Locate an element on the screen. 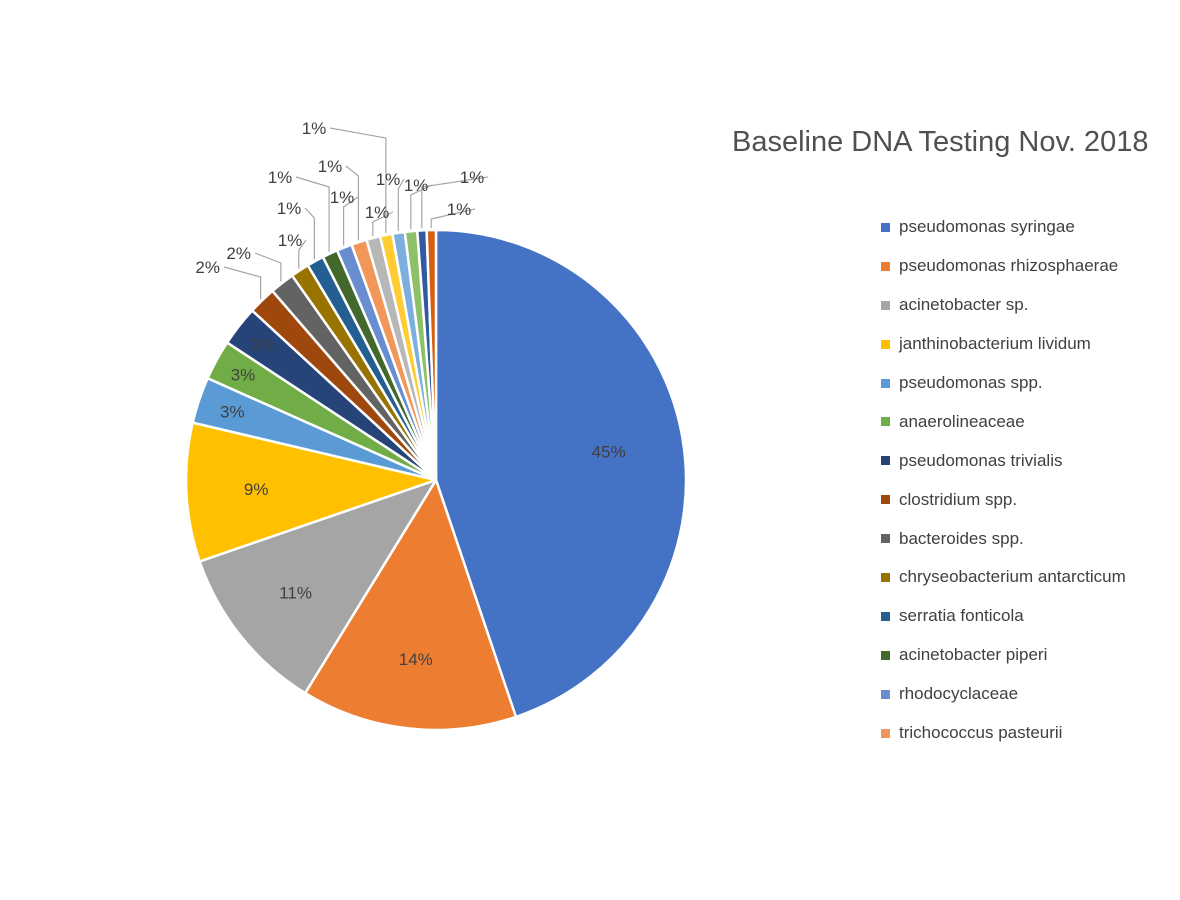 The width and height of the screenshot is (1180, 900). data-label: 9% is located at coordinates (256, 489).